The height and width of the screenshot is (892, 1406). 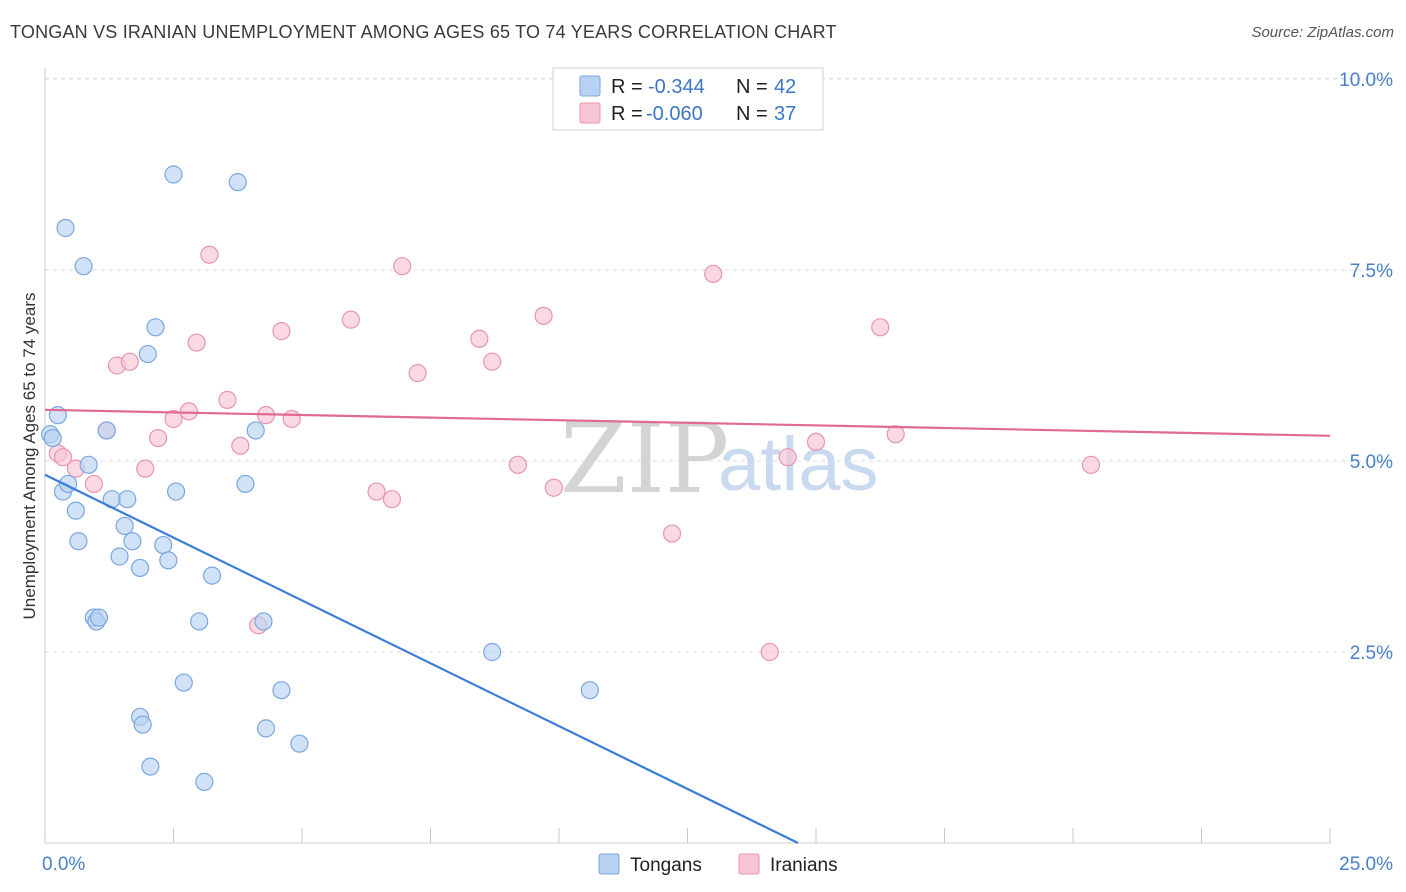 I want to click on legend-r-label-tongans: R =, so click(x=627, y=87).